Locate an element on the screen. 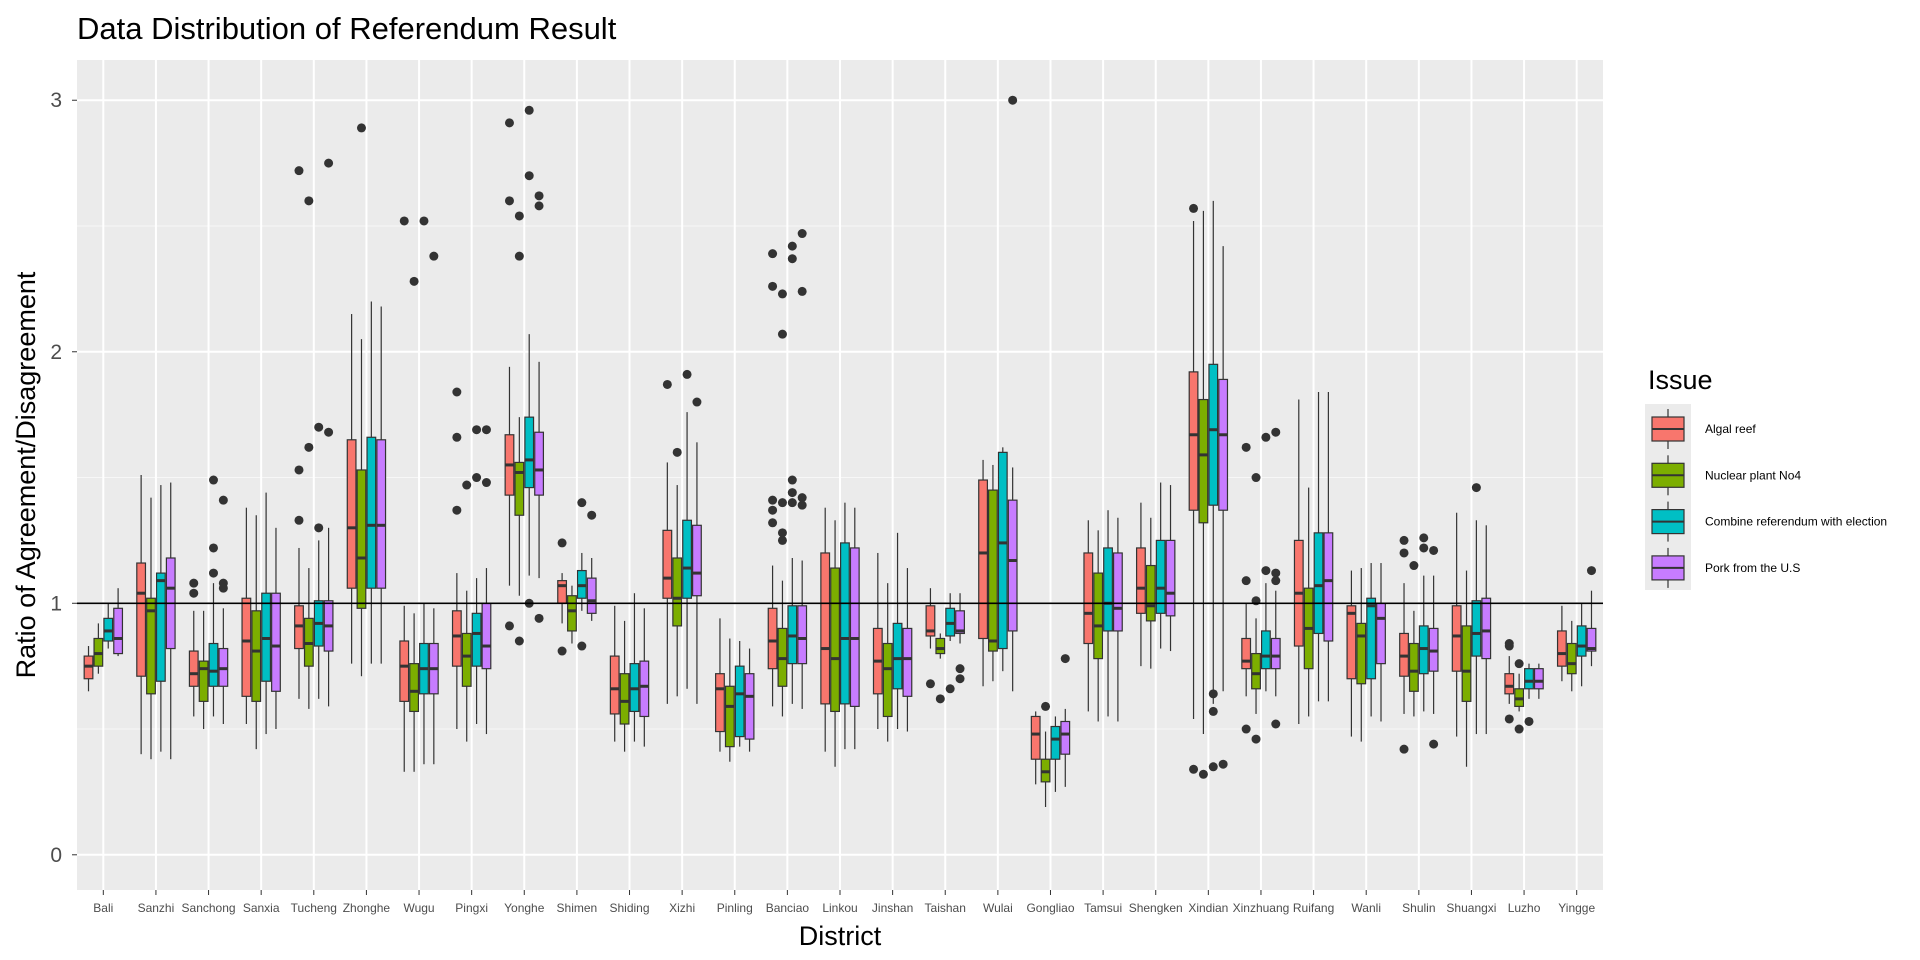 The image size is (1920, 960). x-tick-label: Shiding is located at coordinates (630, 908).